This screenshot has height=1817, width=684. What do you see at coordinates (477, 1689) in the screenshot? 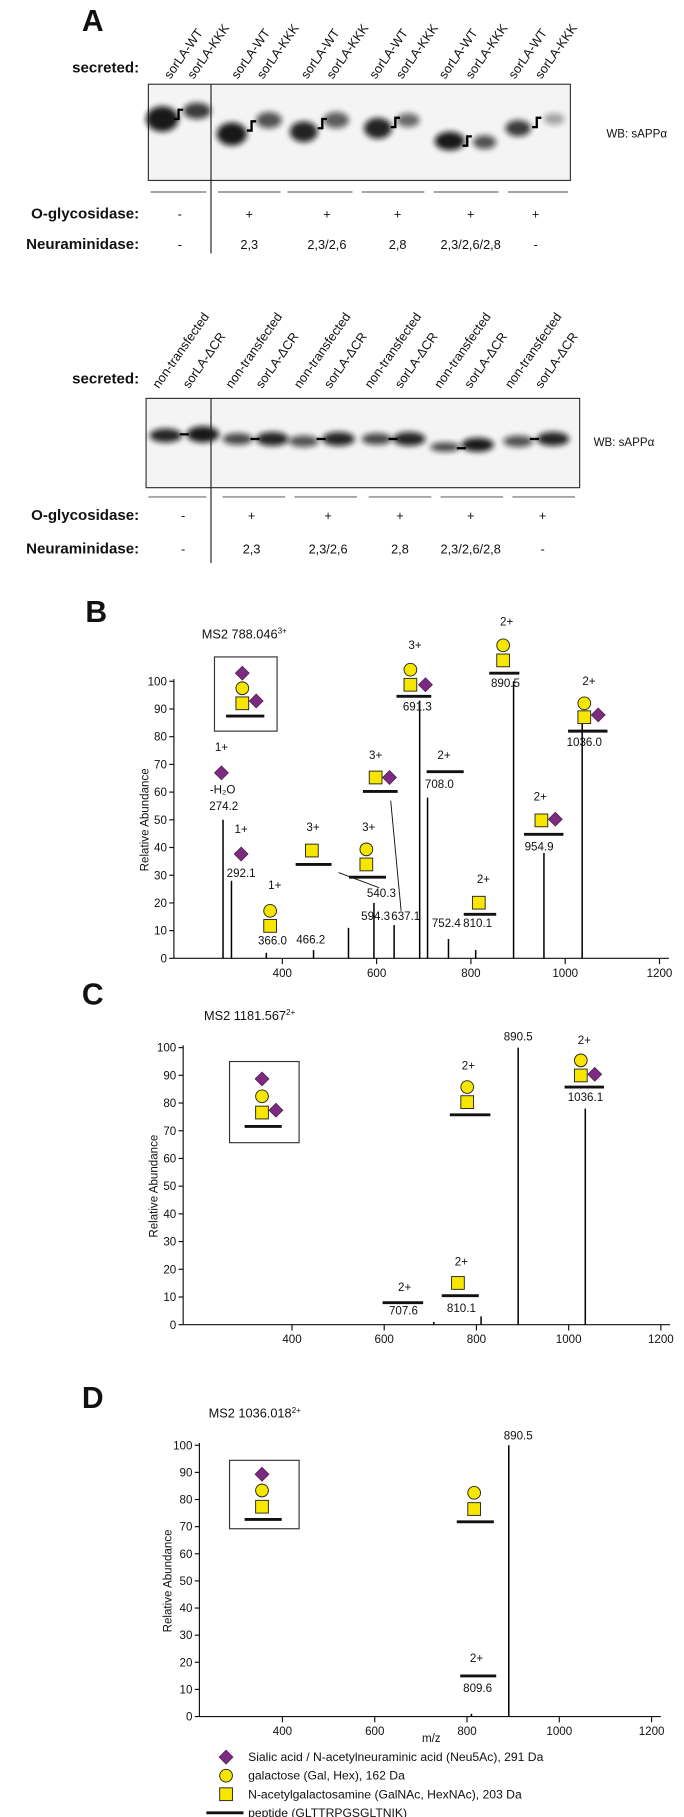
I see `peak-label: 809.6` at bounding box center [477, 1689].